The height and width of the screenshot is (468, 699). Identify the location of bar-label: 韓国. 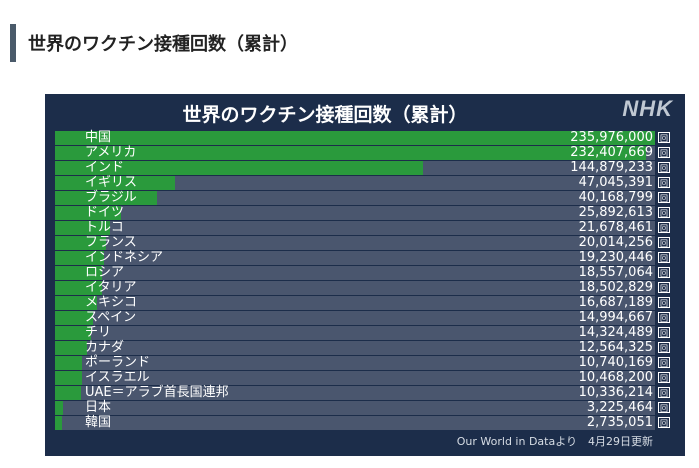
(98, 422).